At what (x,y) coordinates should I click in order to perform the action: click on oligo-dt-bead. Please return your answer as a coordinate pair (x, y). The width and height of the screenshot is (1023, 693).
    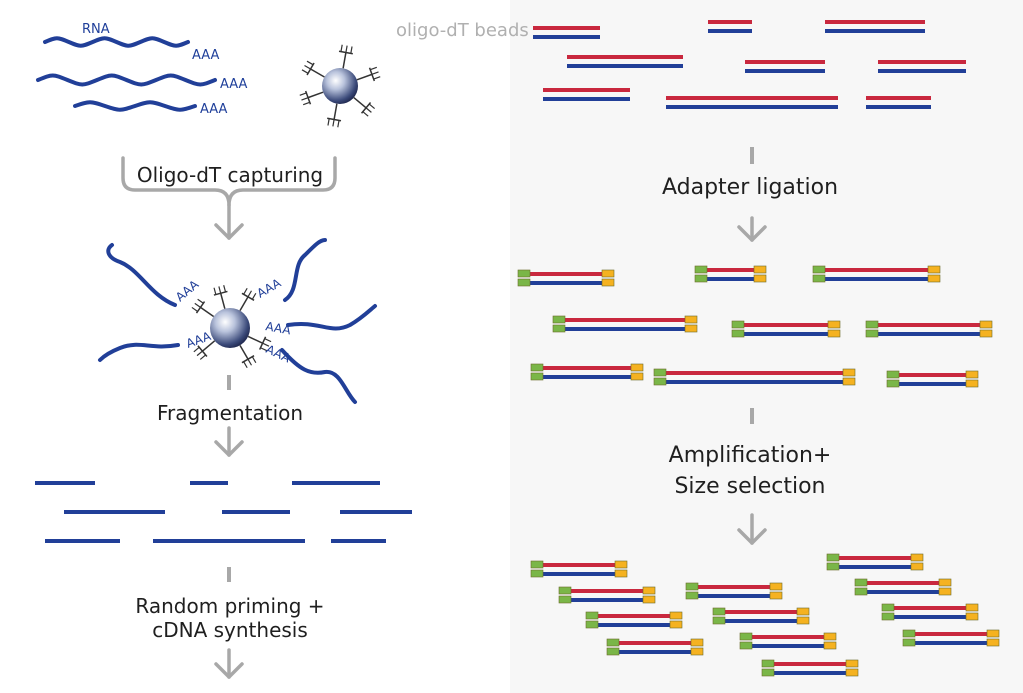
    Looking at the image, I should click on (340, 86).